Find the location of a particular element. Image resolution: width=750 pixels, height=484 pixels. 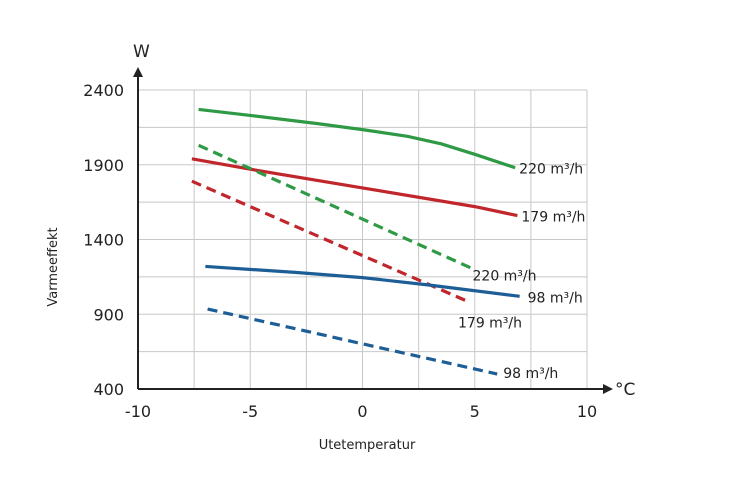

x-axis-arrow is located at coordinates (608, 389).